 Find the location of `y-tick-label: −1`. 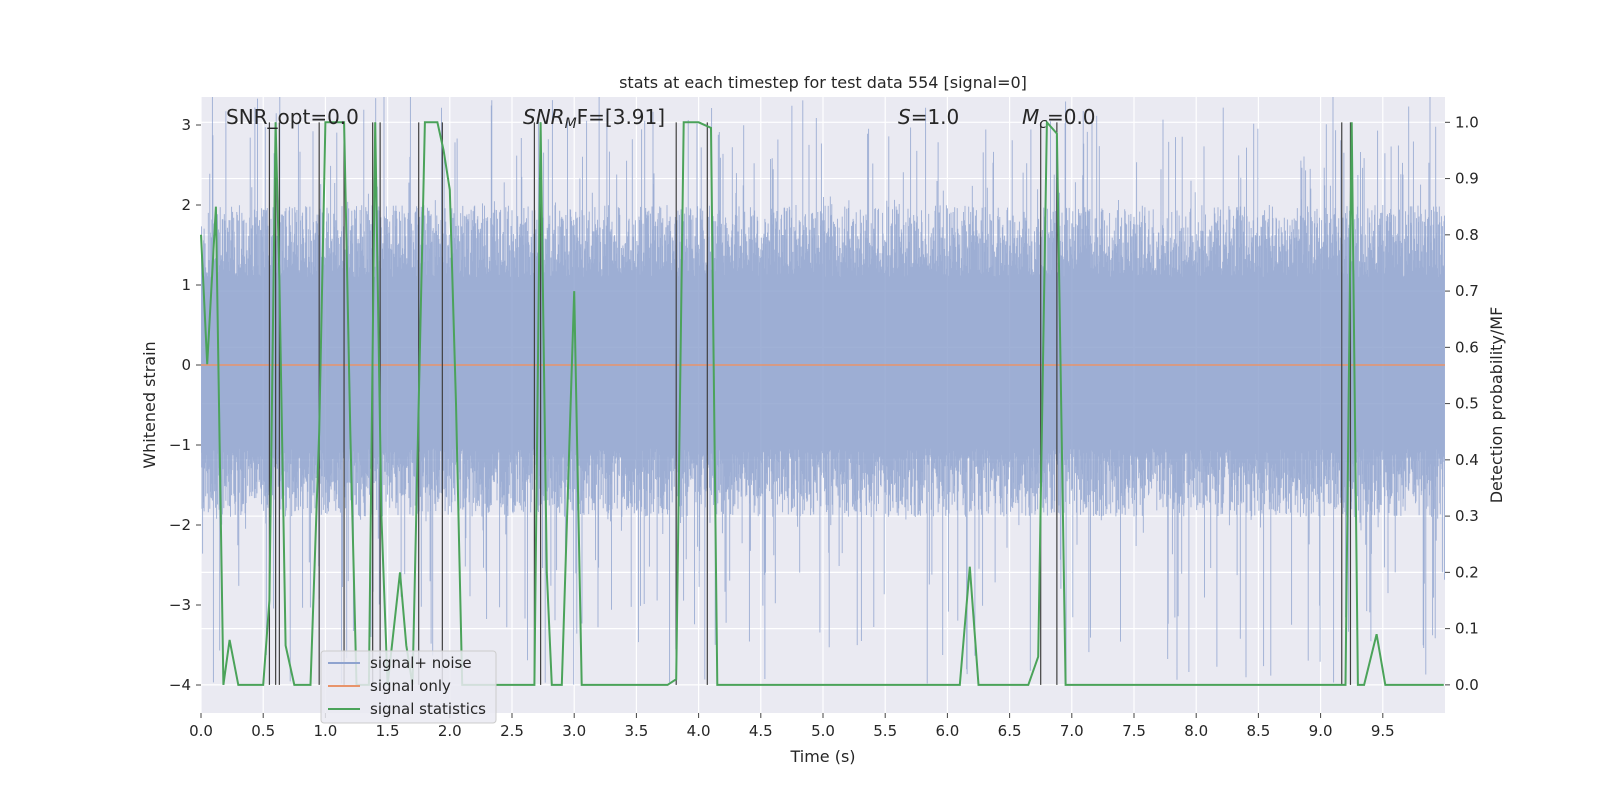

y-tick-label: −1 is located at coordinates (180, 445).